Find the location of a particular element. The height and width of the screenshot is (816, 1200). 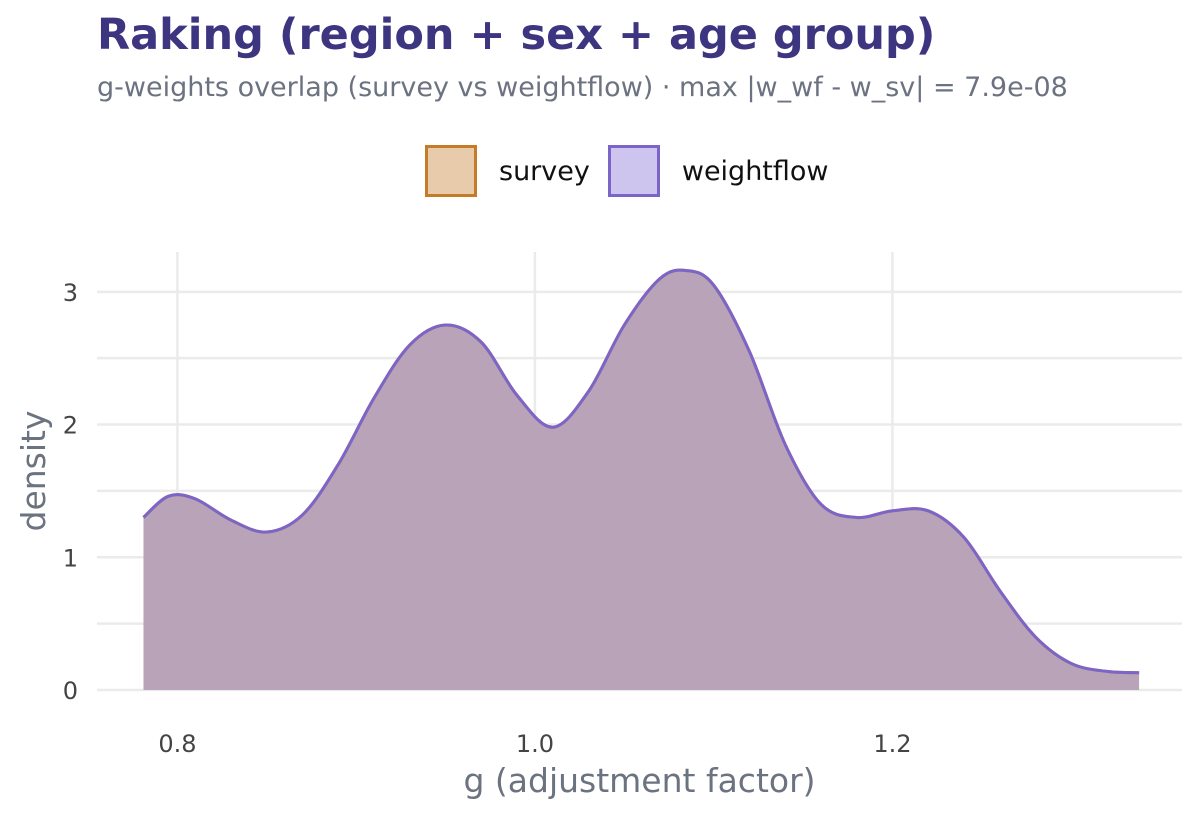

x-tick-label: 1.0 is located at coordinates (535, 744).